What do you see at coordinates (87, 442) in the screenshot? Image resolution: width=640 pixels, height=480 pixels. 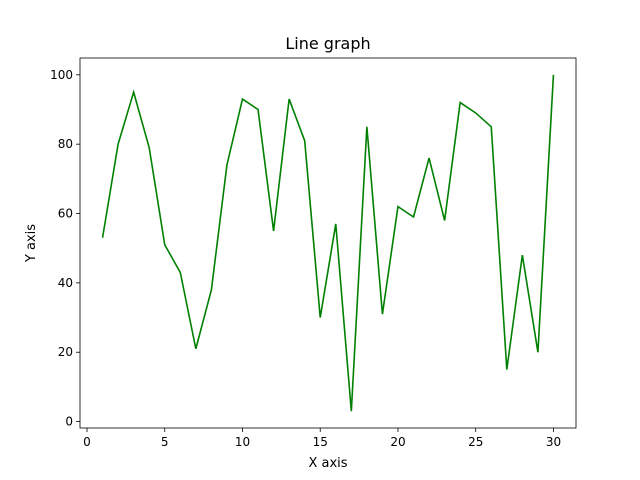 I see `x-tick-label: 0` at bounding box center [87, 442].